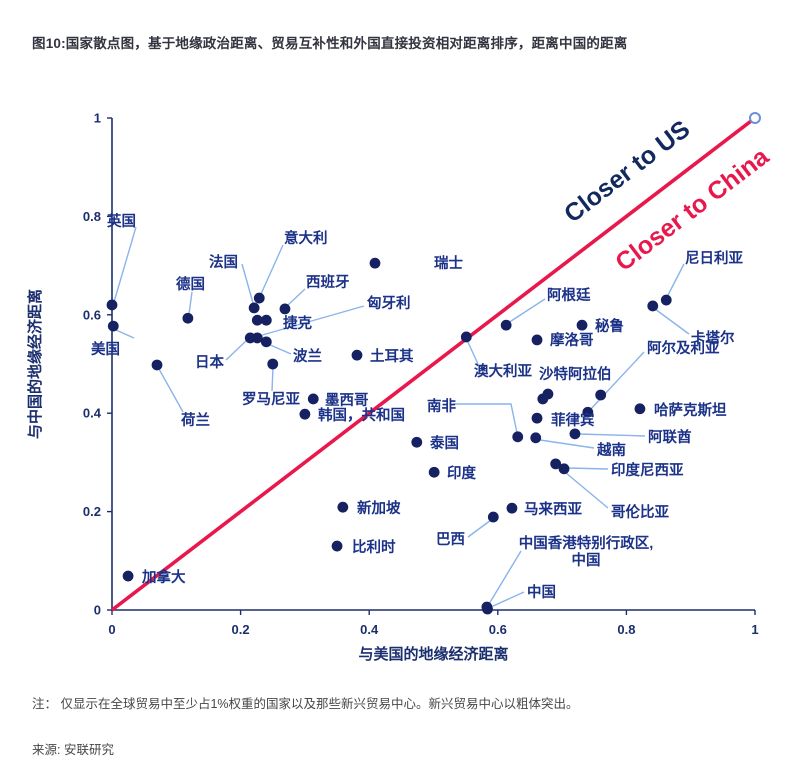 This screenshot has height=777, width=800. Describe the element at coordinates (714, 258) in the screenshot. I see `point-label: 尼日利亚` at that location.